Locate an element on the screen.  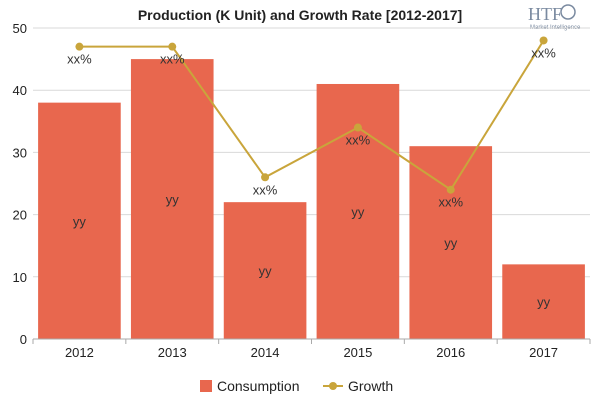
legend: Consumption Growth is located at coordinates (296, 386).